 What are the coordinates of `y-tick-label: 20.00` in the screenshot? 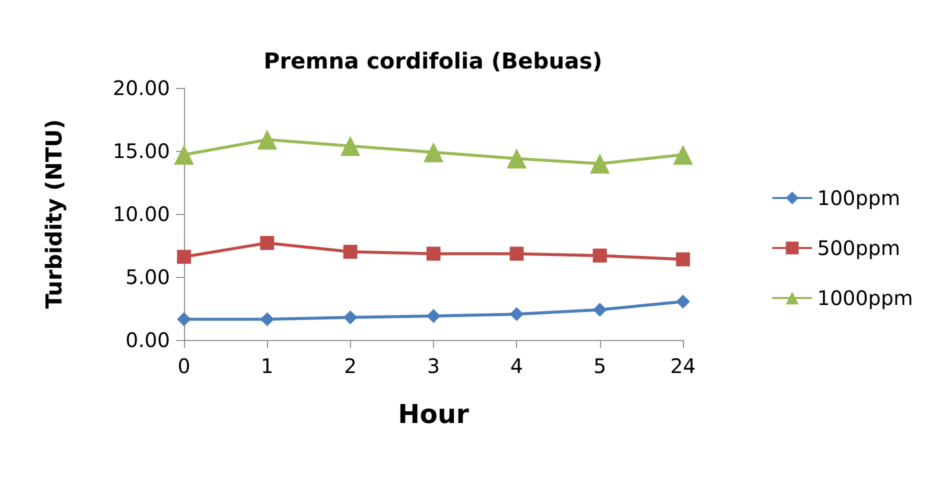 It's located at (141, 88).